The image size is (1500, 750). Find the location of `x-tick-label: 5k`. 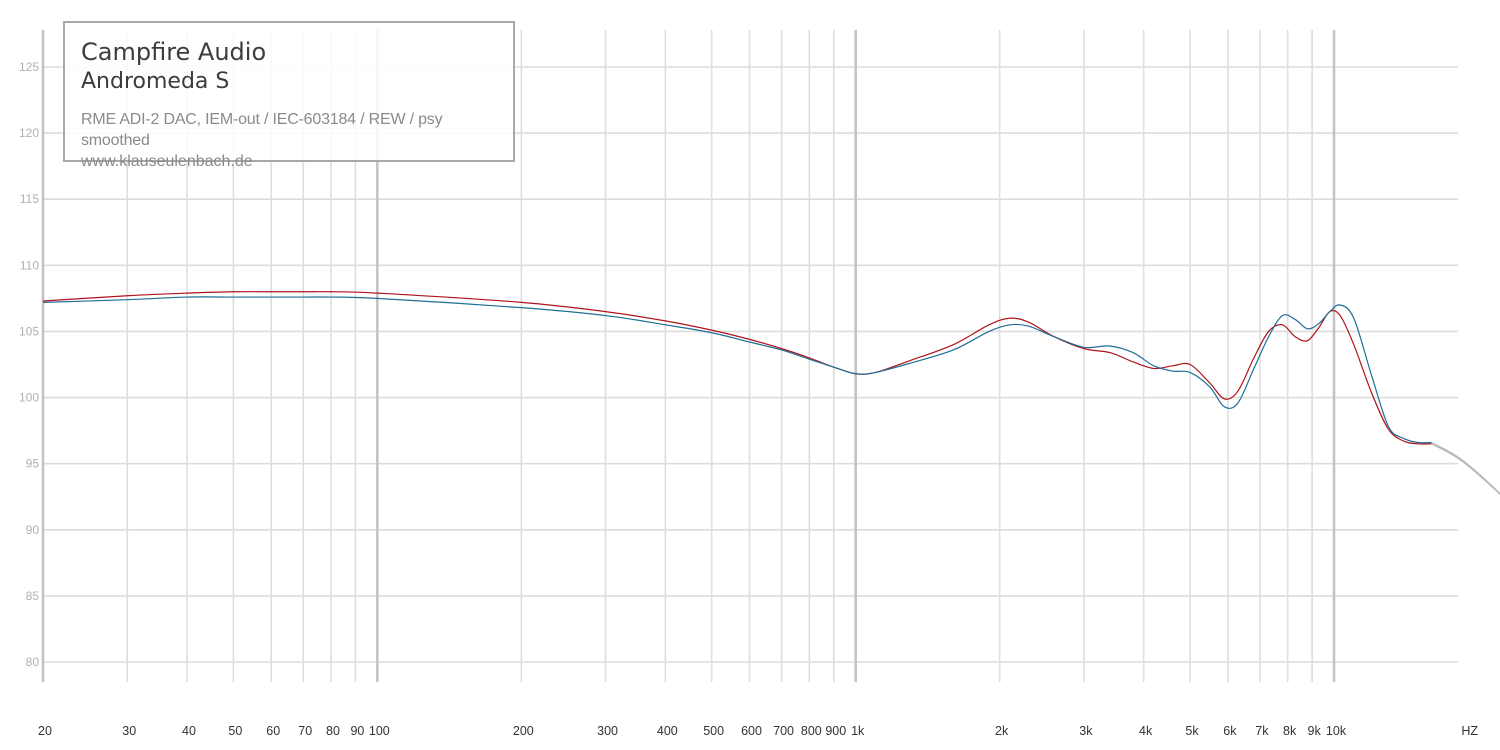

x-tick-label: 5k is located at coordinates (1192, 731).